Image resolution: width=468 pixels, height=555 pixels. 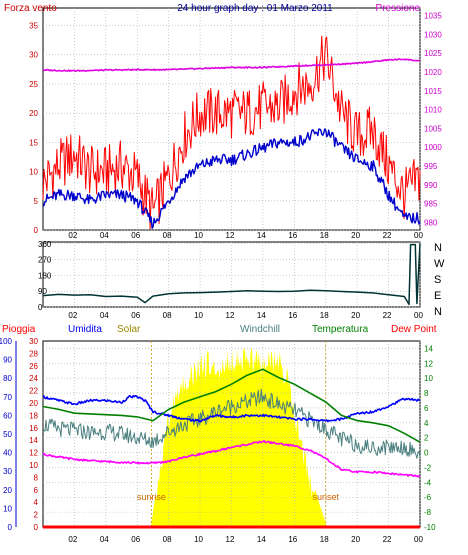 I want to click on rain-y-tick-label: 16, so click(x=33, y=428).